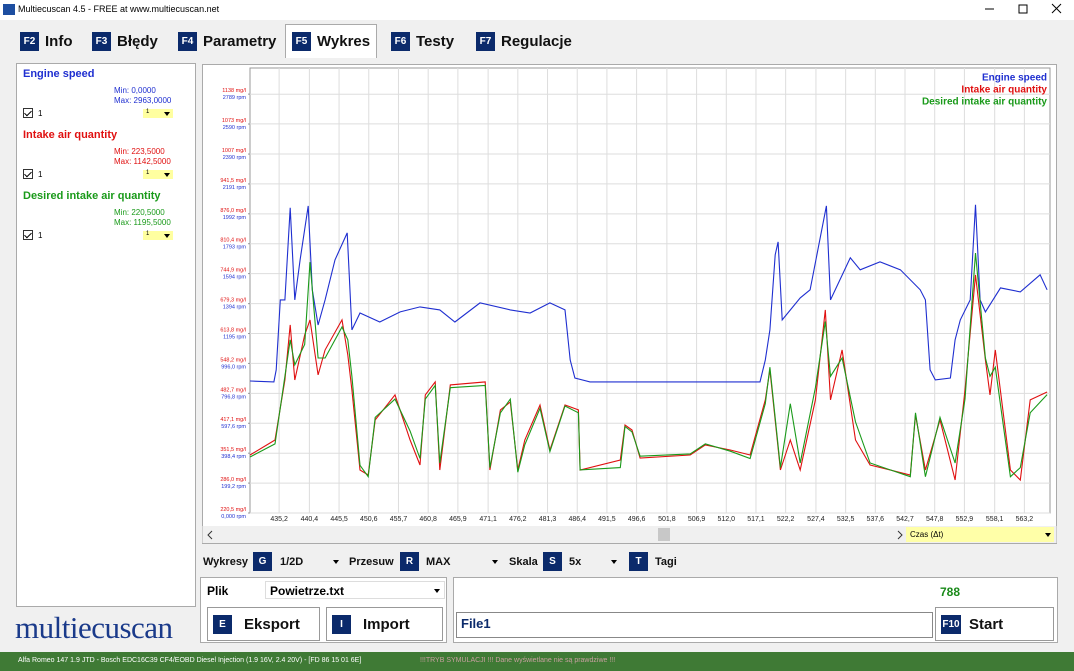 The width and height of the screenshot is (1074, 671). Describe the element at coordinates (233, 390) in the screenshot. I see `y-tick-label: 482,7 mg/l` at that location.